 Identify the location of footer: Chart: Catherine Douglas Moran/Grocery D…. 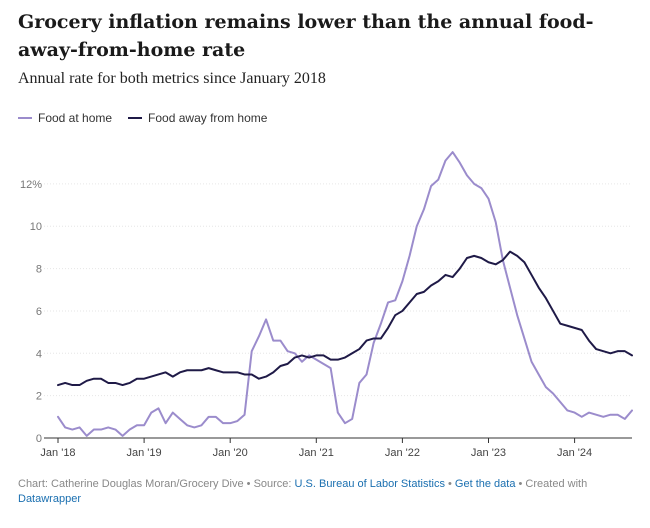
(318, 492).